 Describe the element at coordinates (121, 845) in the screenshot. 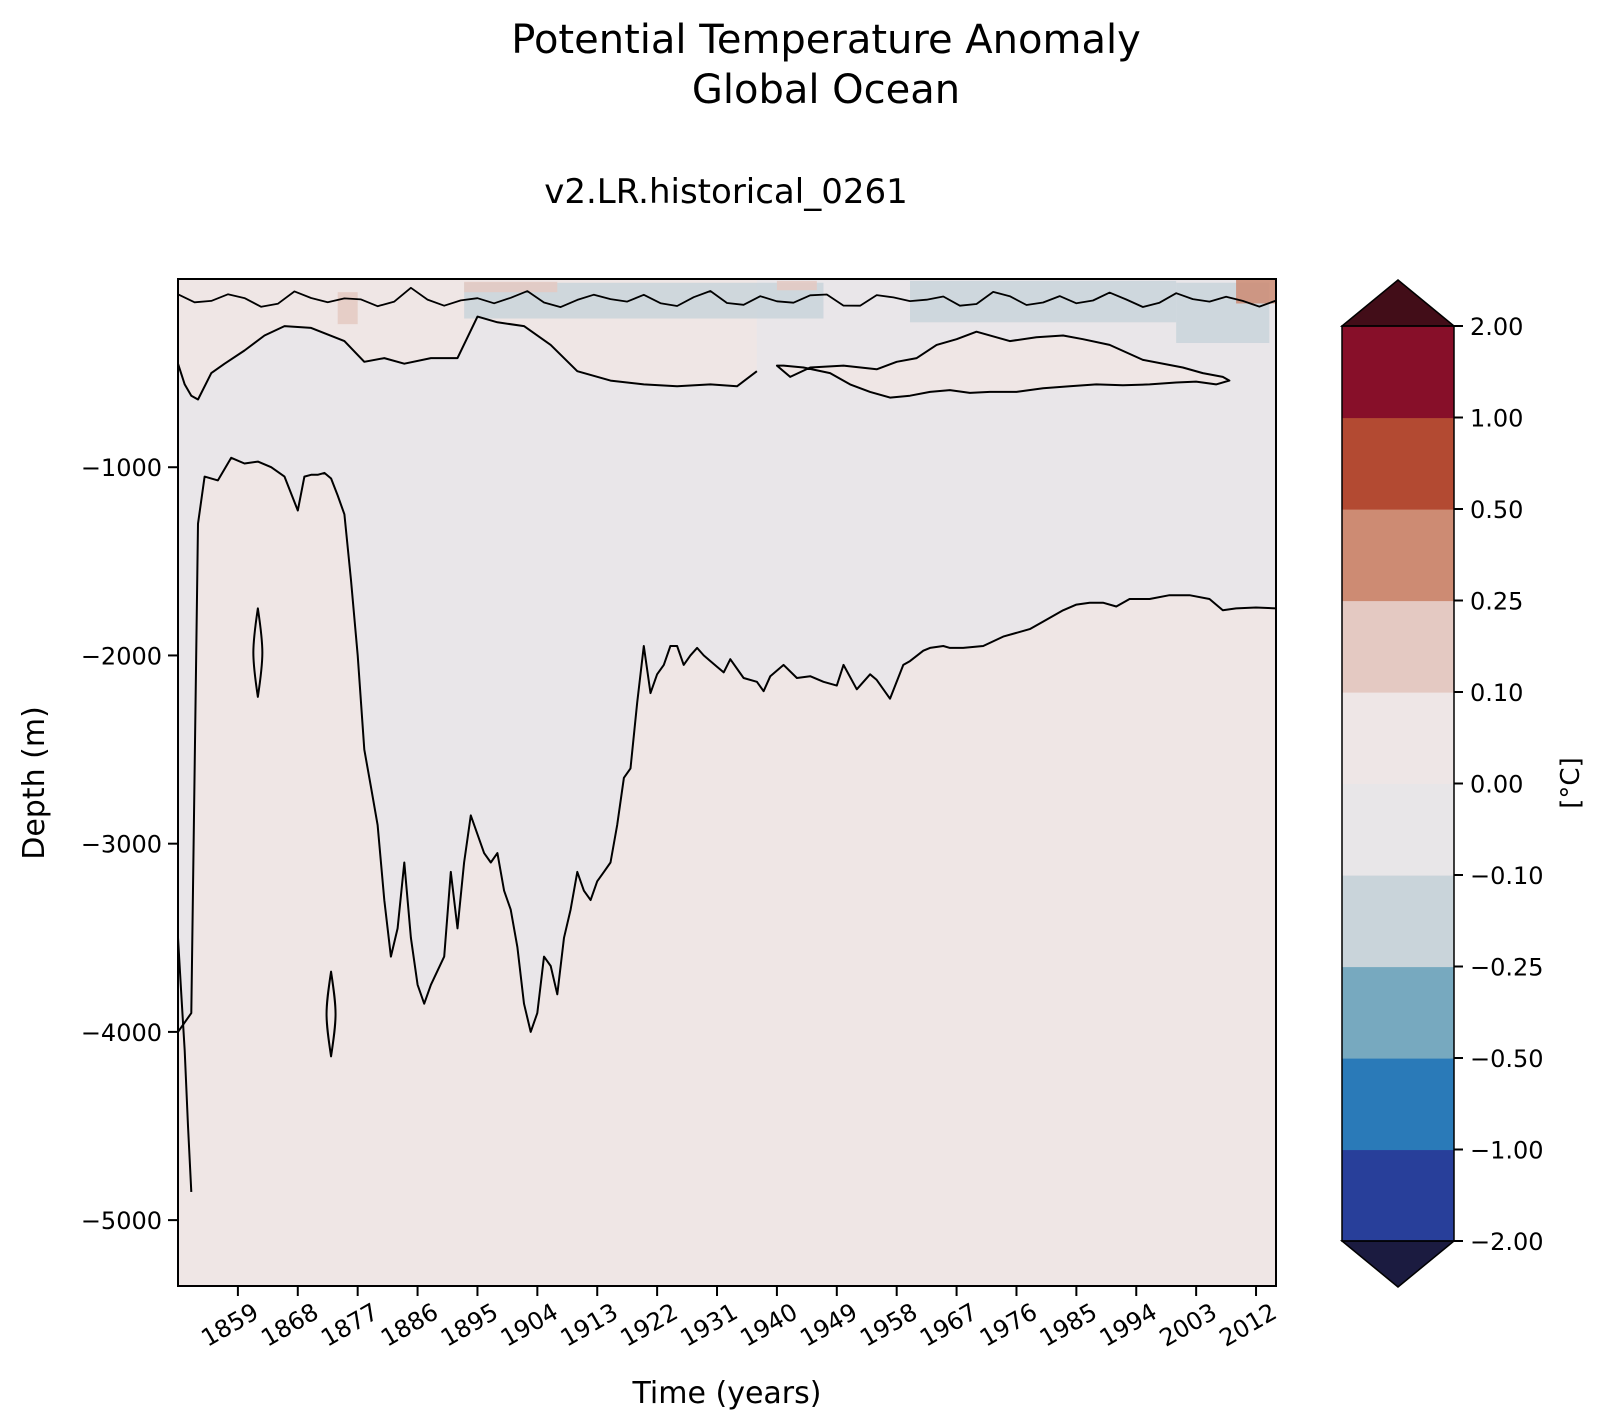

I see `y-tick-label: −3000` at that location.